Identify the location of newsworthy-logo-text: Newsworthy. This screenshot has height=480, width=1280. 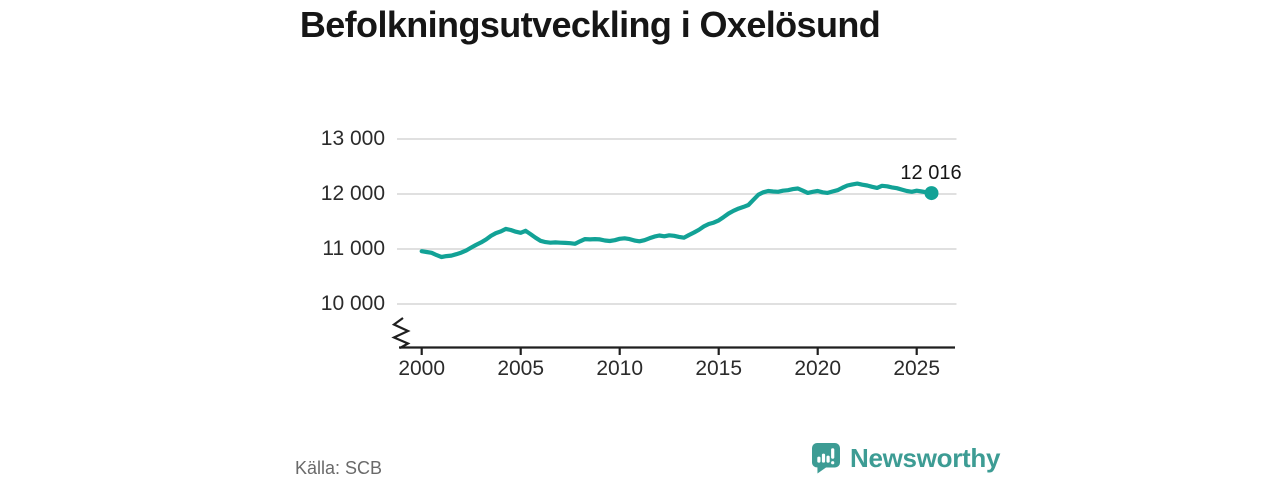
(925, 458).